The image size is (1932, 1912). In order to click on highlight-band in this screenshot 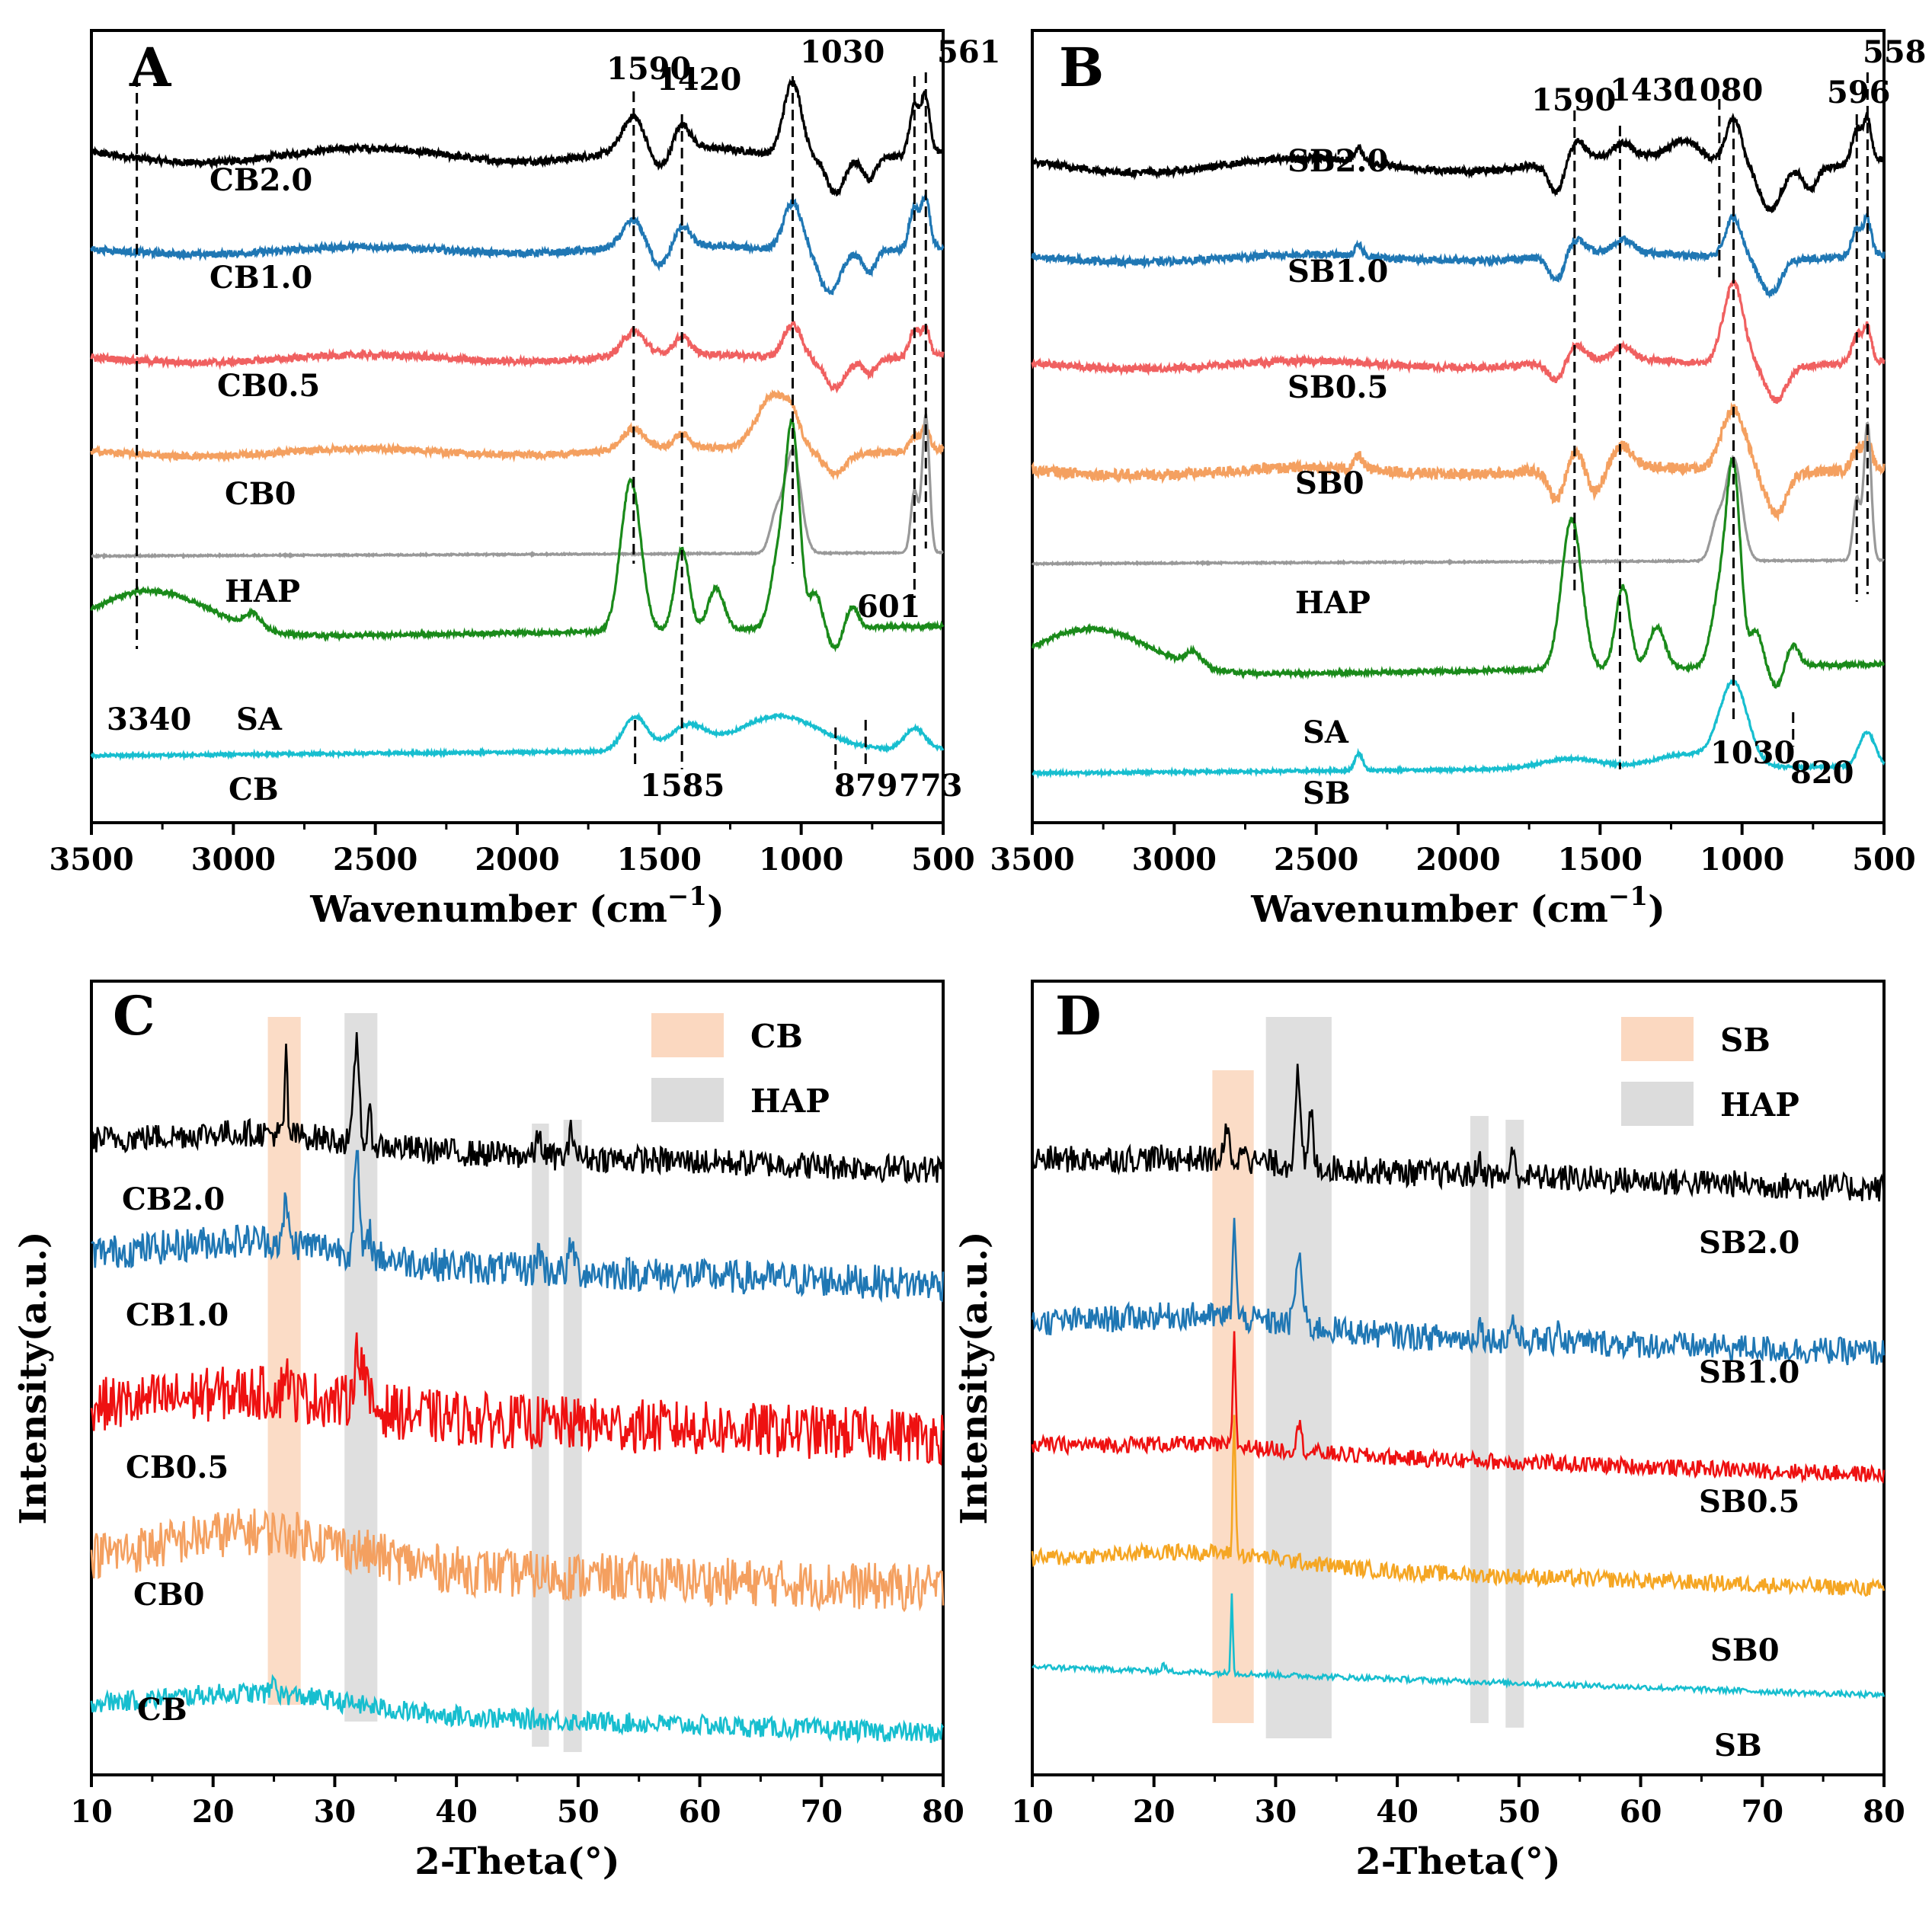, I will do `click(1514, 1424)`.